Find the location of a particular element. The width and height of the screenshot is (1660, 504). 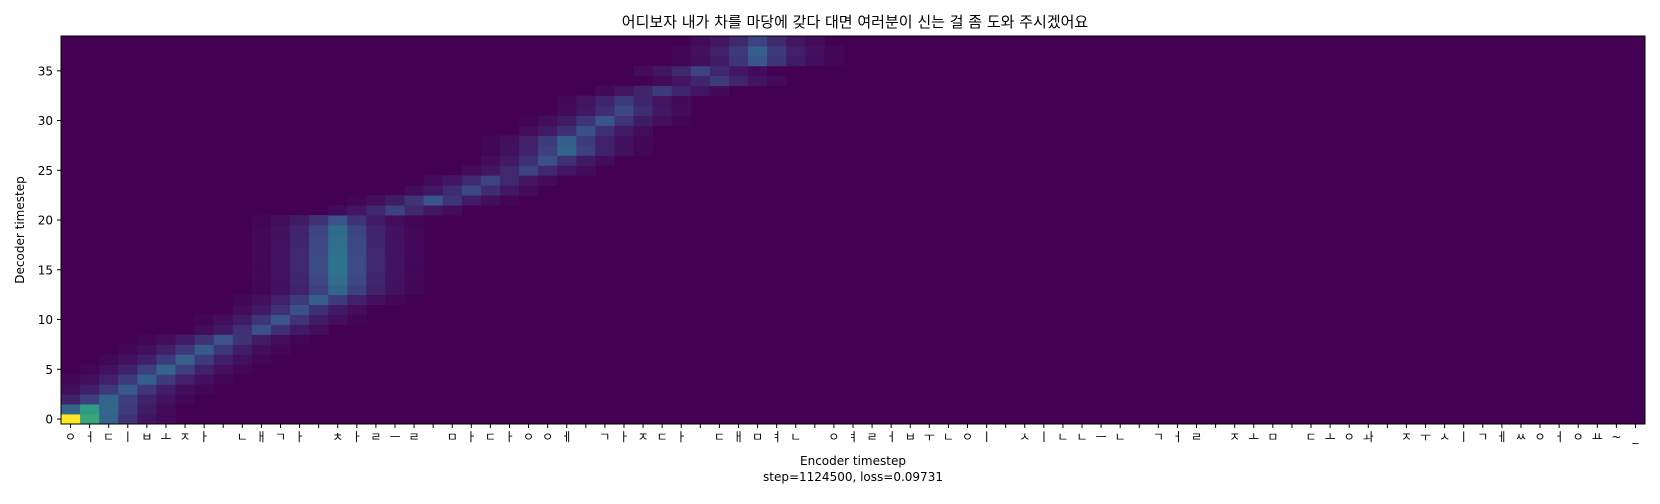

y-axis-ticks: 0 5 10 15 20 25 30 35 is located at coordinates (49, 245).